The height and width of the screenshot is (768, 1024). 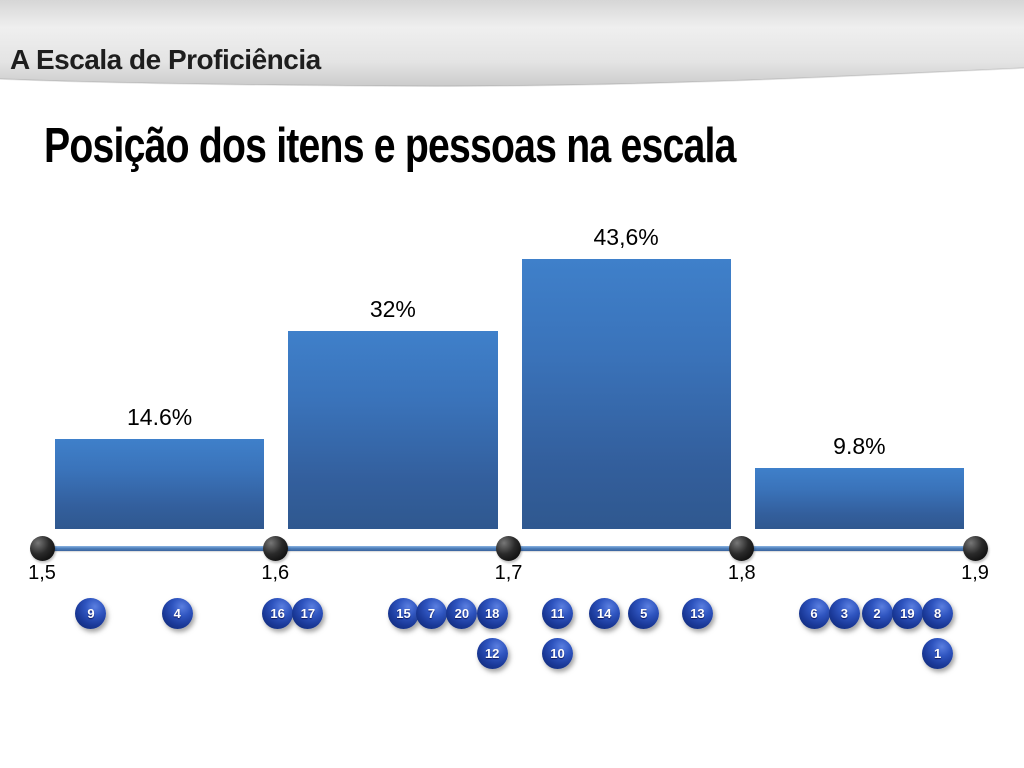 I want to click on item-ball: 16, so click(x=278, y=613).